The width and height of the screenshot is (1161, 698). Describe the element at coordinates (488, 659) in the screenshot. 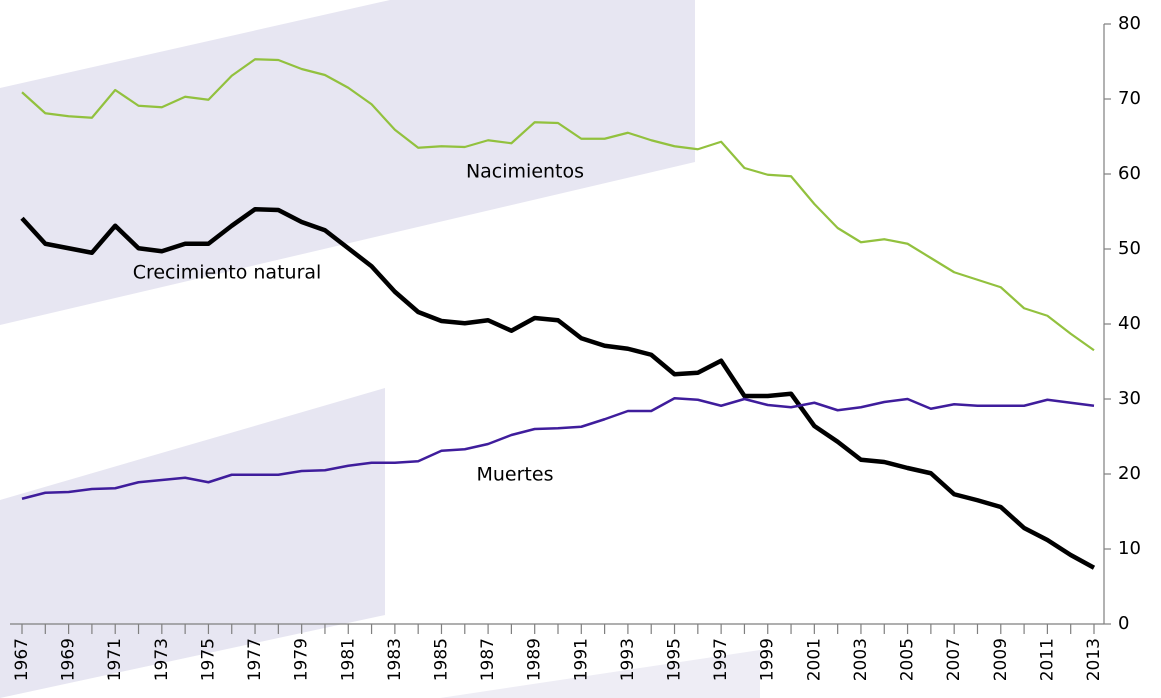

I see `x-tick-label: 1987` at that location.